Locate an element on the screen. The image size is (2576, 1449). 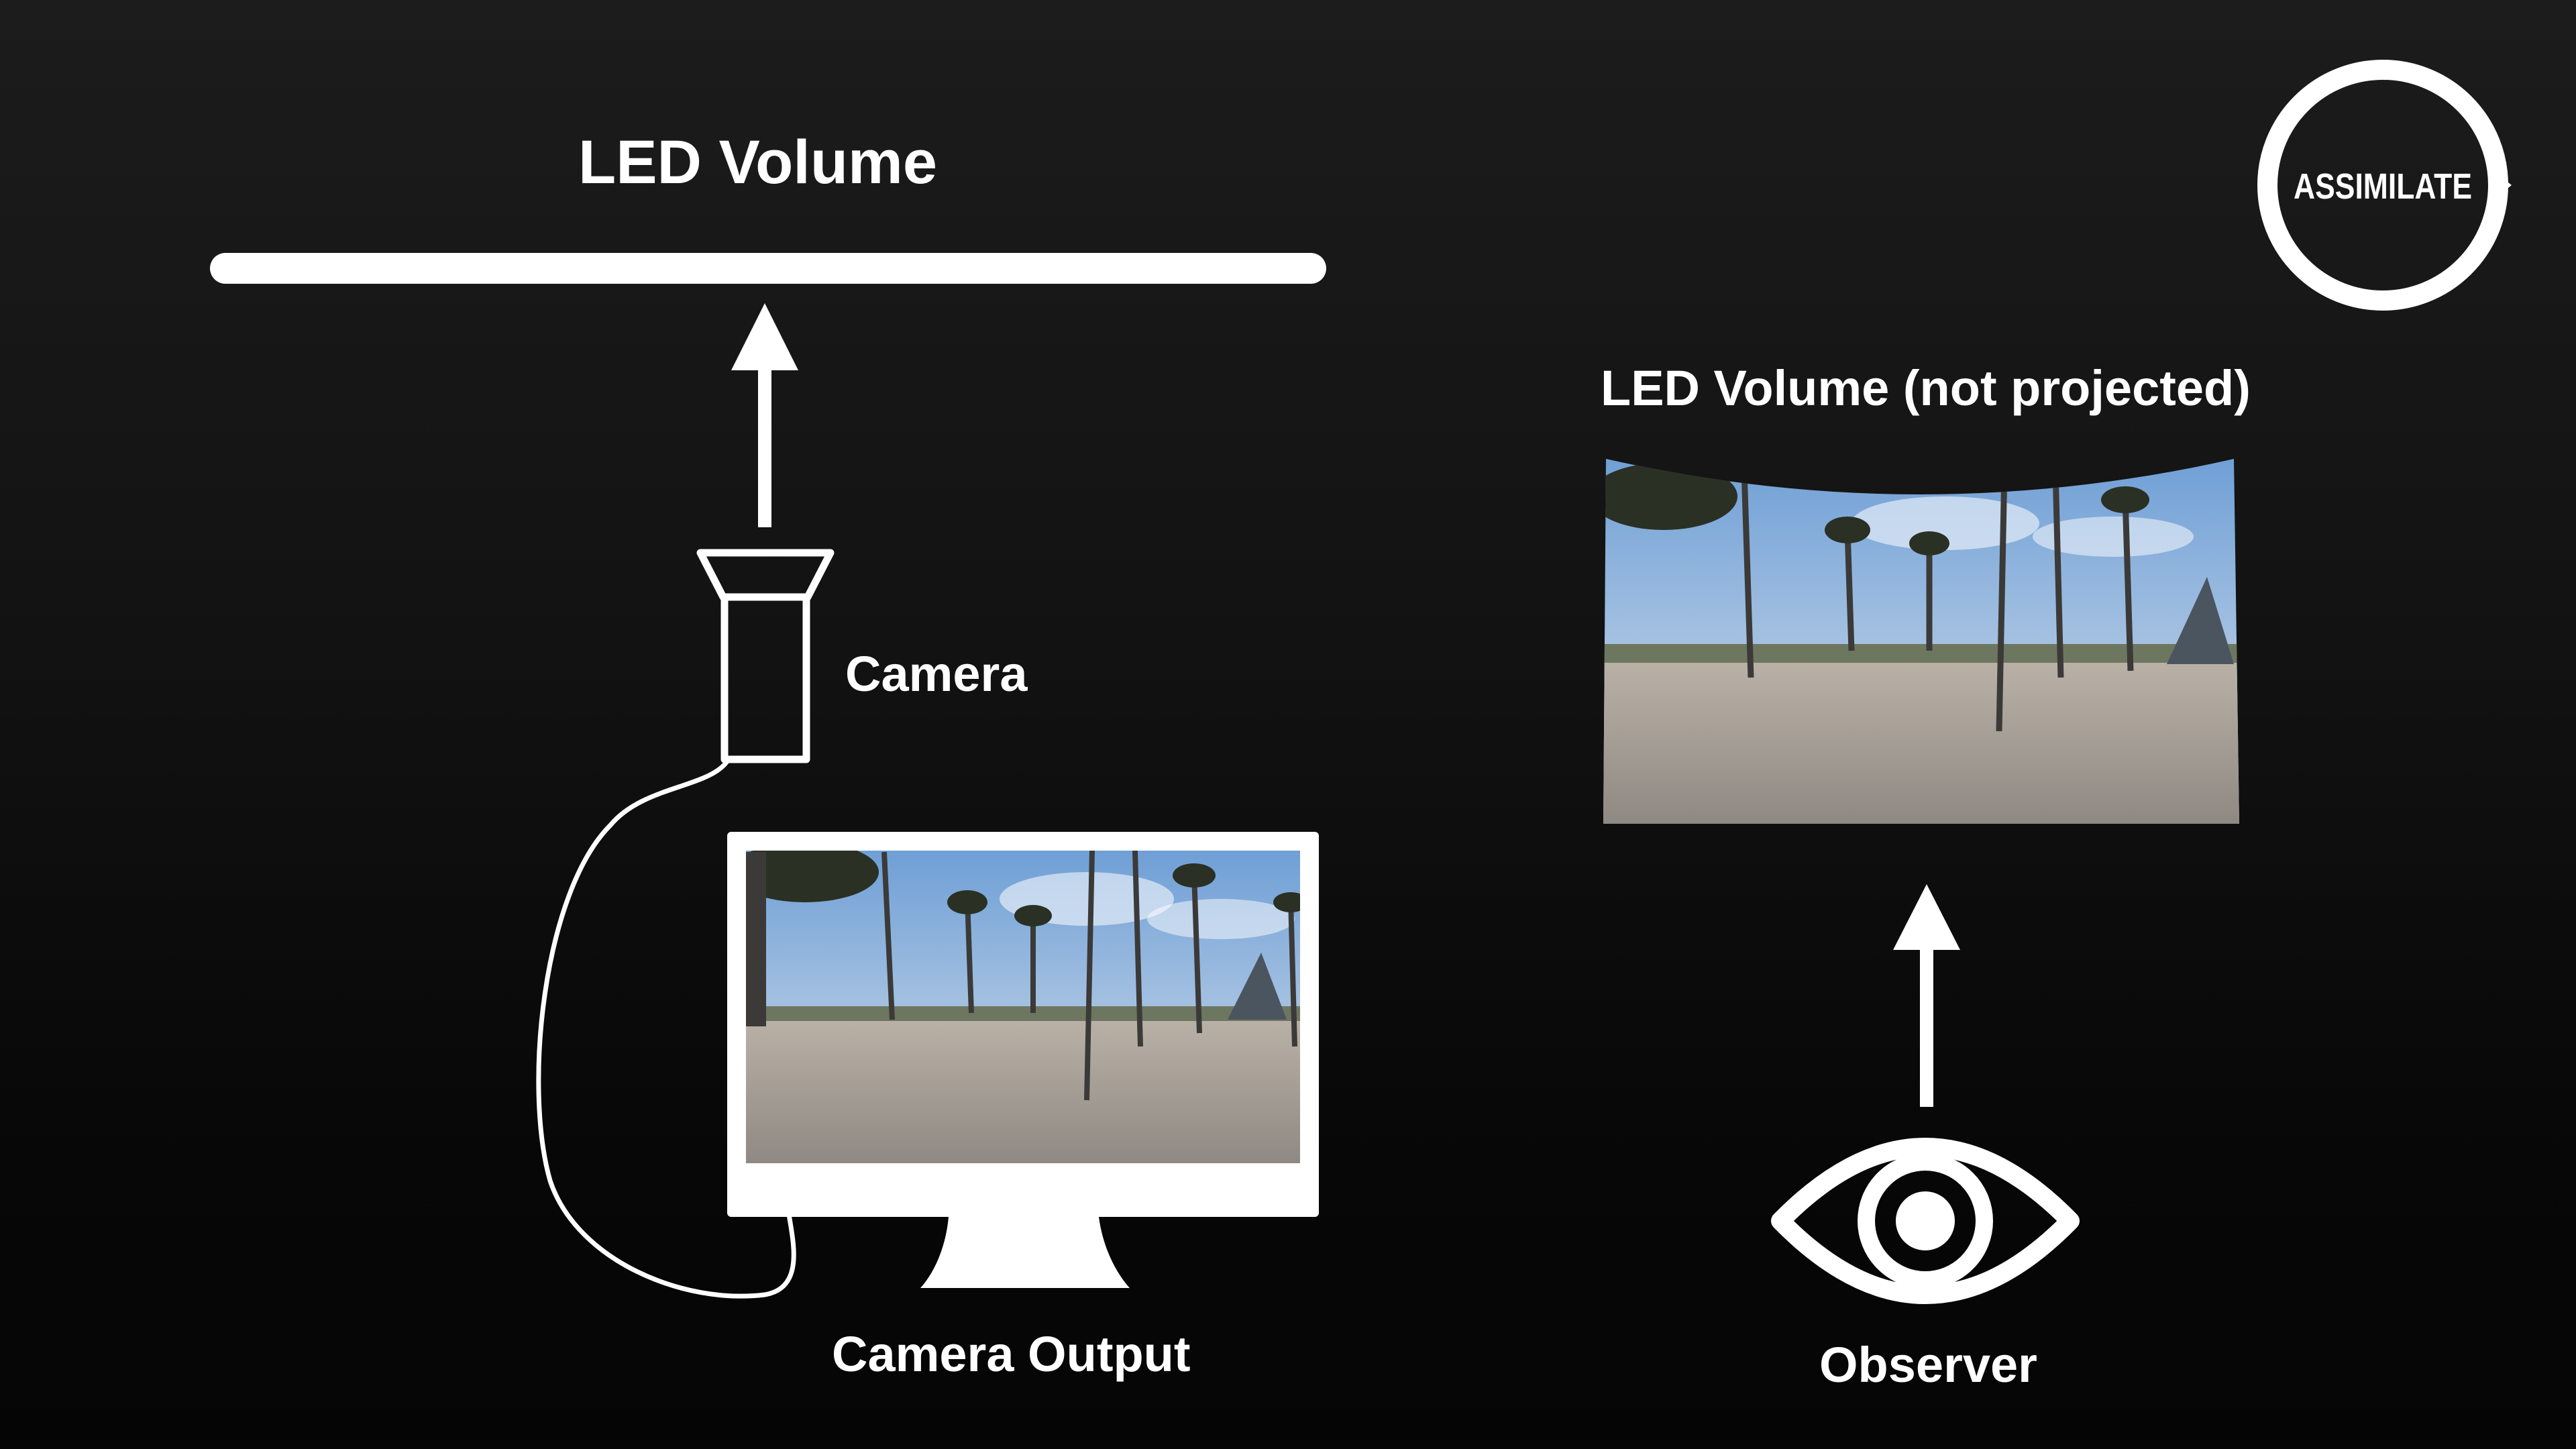
observer-arrow-up-icon is located at coordinates (1926, 995).